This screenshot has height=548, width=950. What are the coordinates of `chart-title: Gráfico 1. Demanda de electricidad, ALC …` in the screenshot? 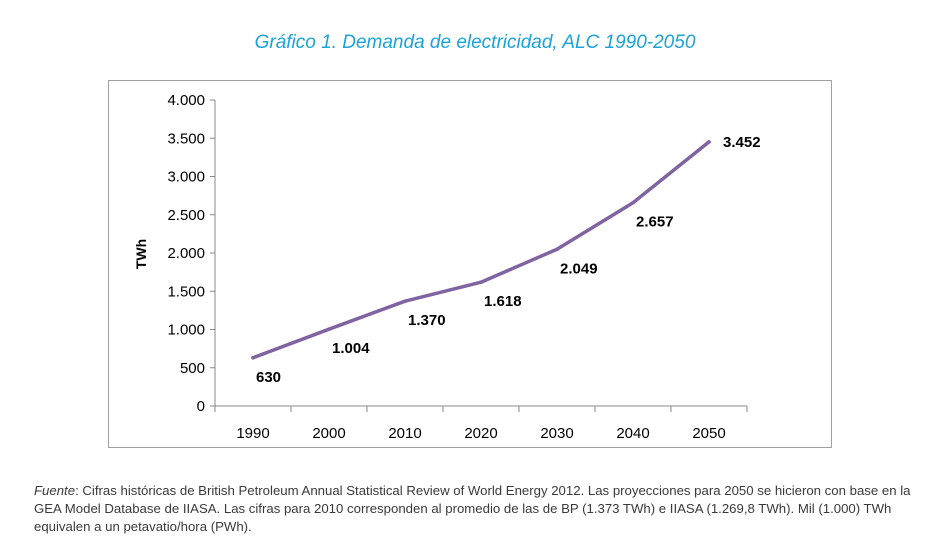 It's located at (475, 42).